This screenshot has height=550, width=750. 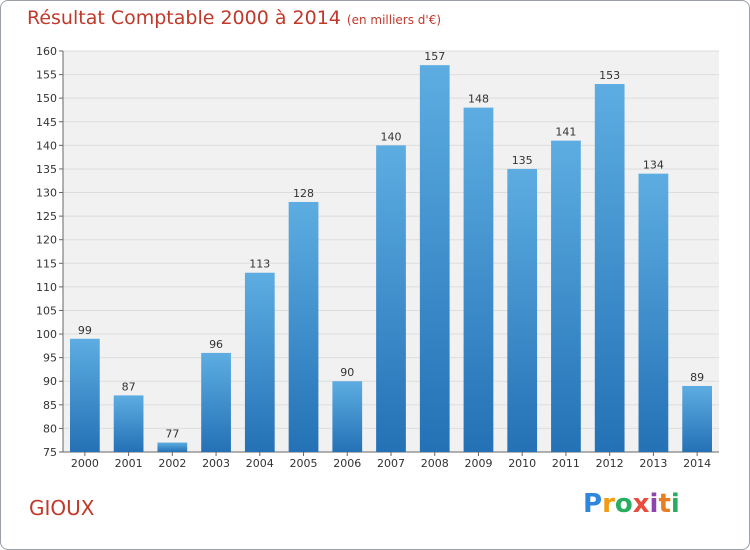 What do you see at coordinates (347, 372) in the screenshot?
I see `bar-value-label: 90` at bounding box center [347, 372].